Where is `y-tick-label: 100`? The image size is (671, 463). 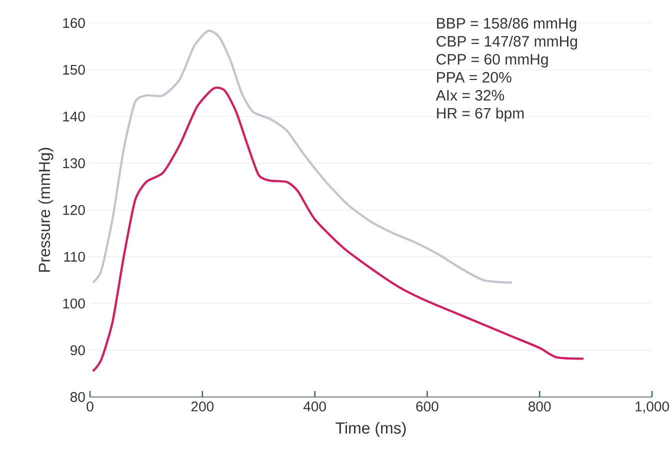
y-tick-label: 100 is located at coordinates (74, 303).